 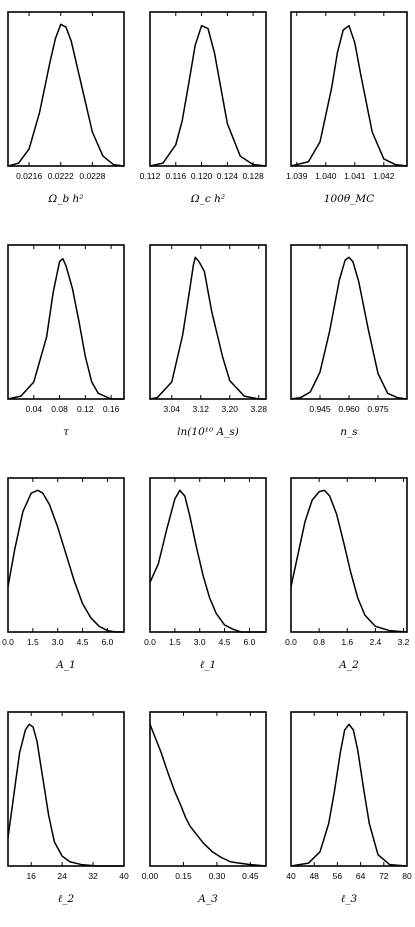 I want to click on x-tick-label: 0.128, so click(x=253, y=176).